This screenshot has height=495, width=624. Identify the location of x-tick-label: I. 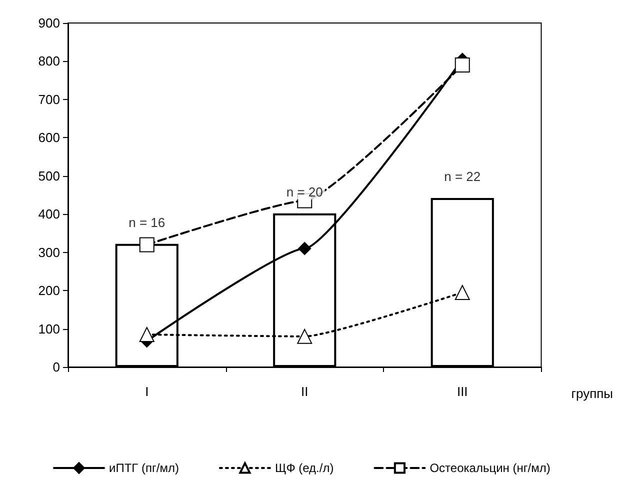
(147, 391).